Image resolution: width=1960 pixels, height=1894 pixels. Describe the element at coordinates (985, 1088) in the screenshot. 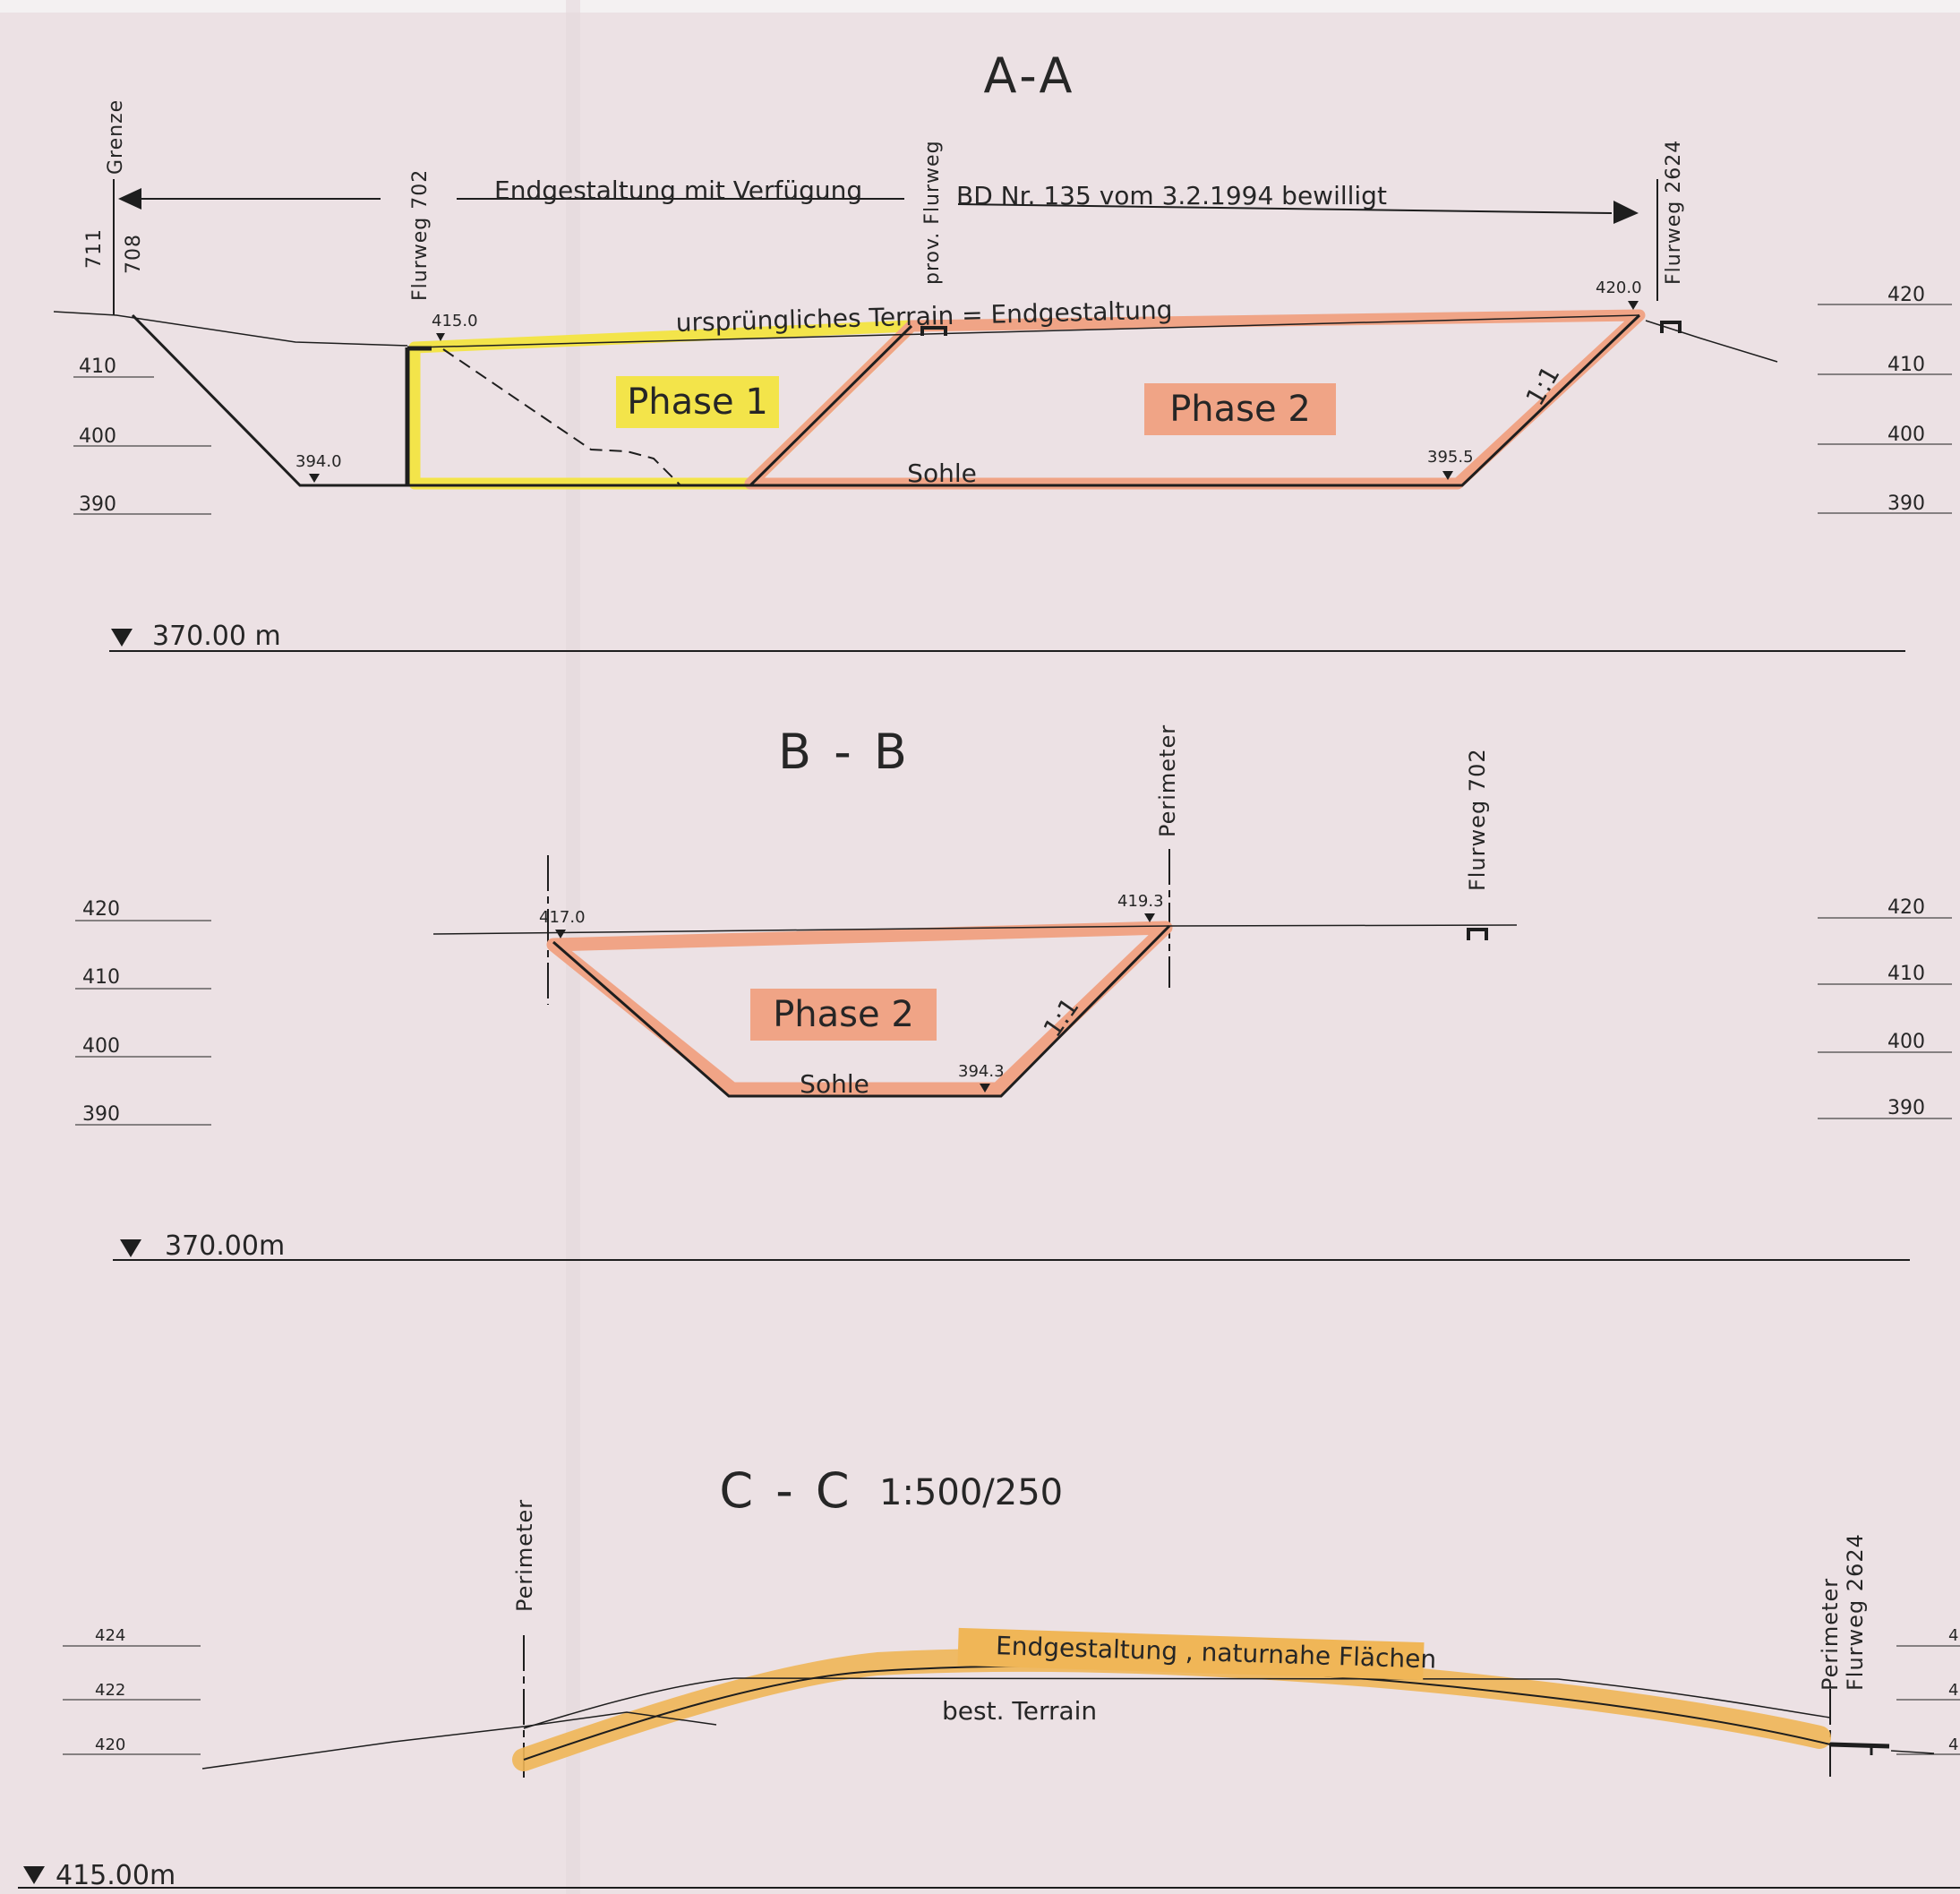

I see `elev-3943-marker` at that location.